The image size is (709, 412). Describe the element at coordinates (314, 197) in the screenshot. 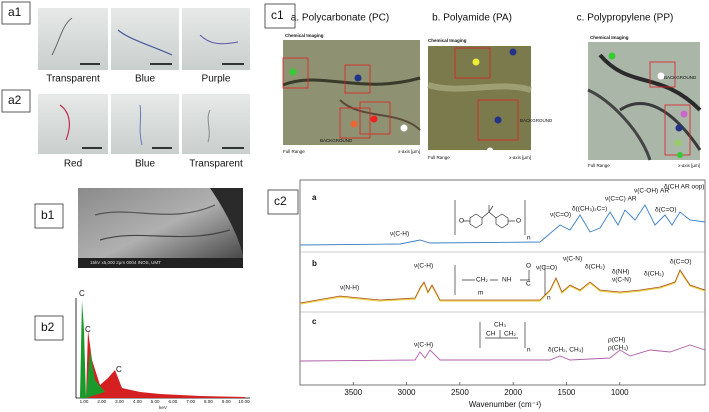

I see `trace-label: a` at that location.